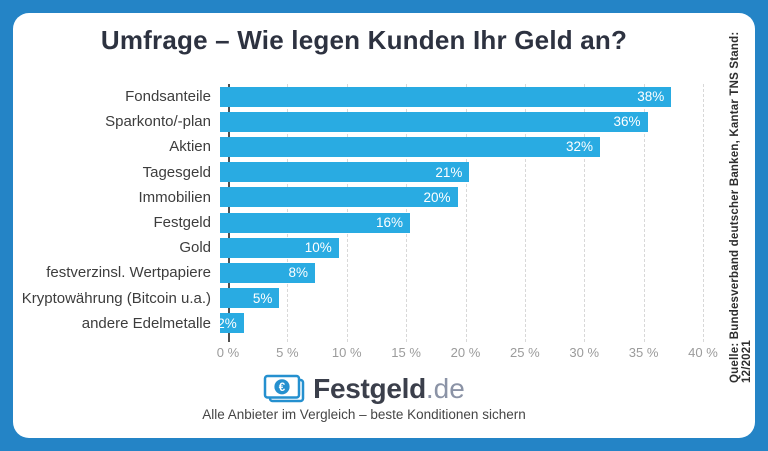 The height and width of the screenshot is (451, 768). Describe the element at coordinates (346, 352) in the screenshot. I see `x-tick-label: 10 %` at that location.